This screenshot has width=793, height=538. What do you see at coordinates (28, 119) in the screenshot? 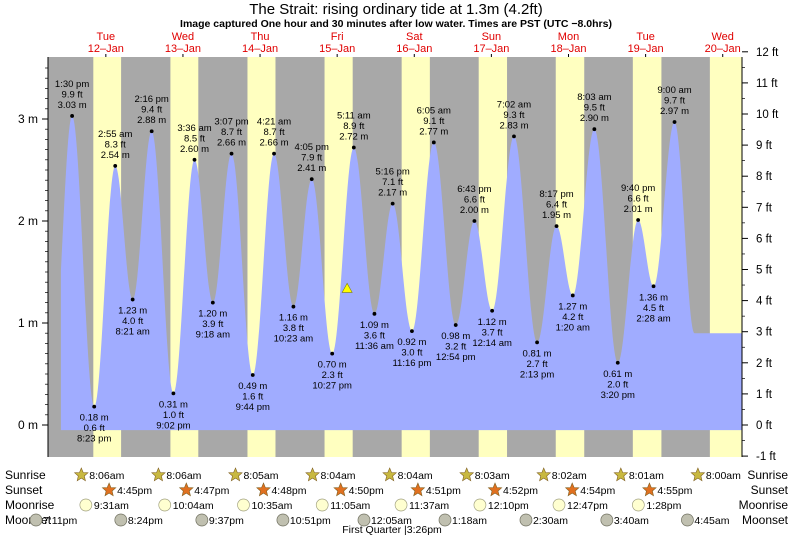
I see `left-axis-label: 3 m` at bounding box center [28, 119].